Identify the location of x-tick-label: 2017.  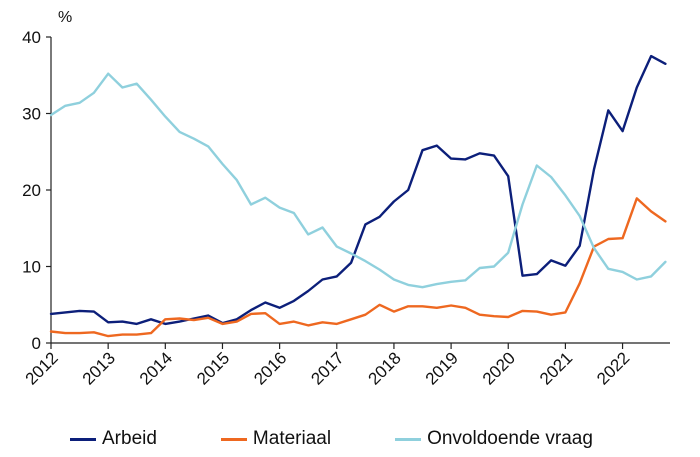
(327, 368).